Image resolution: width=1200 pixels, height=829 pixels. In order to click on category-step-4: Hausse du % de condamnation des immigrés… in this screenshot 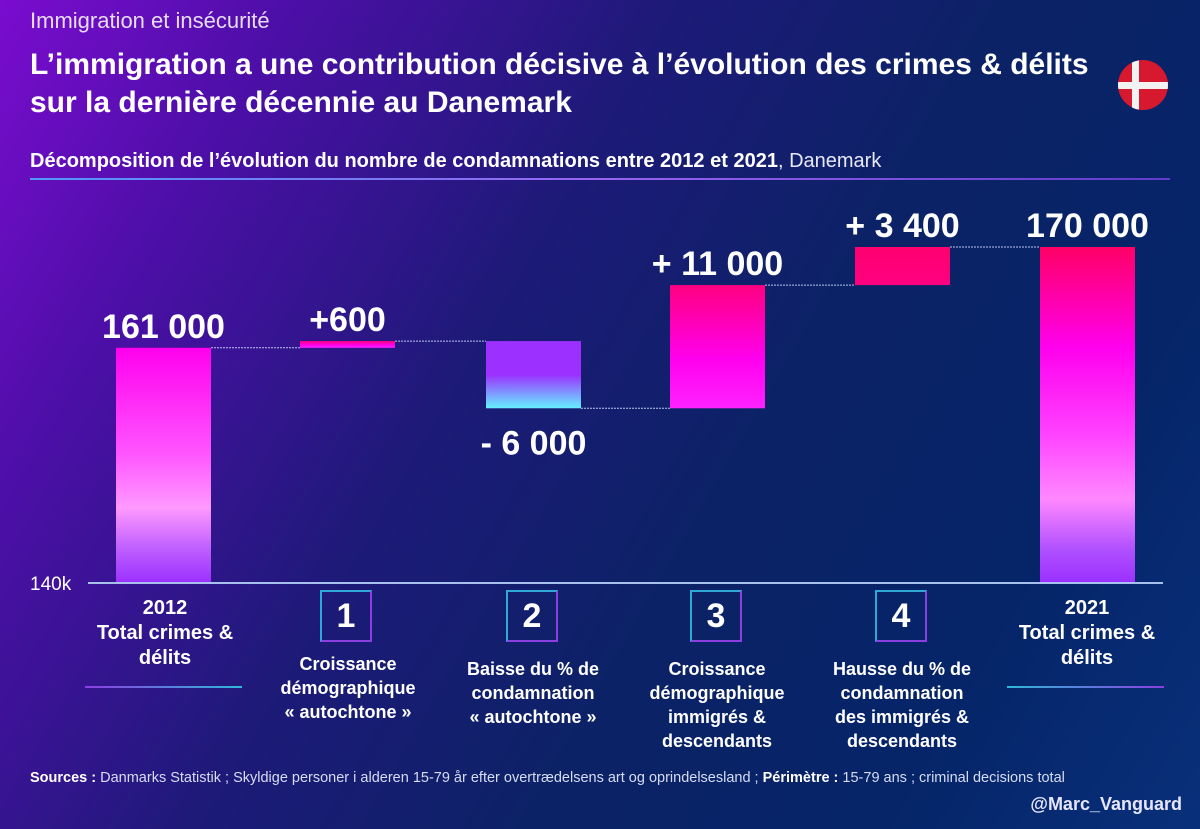, I will do `click(902, 705)`.